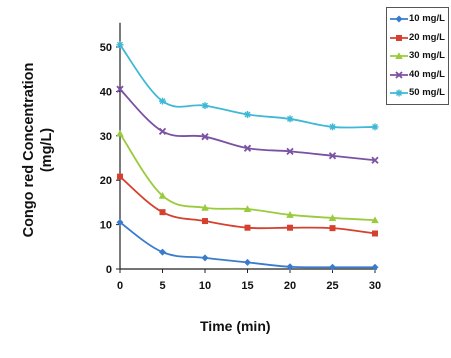 The height and width of the screenshot is (358, 451). I want to click on y-axis-label: Congo red Concentration (mg/L), so click(38, 150).